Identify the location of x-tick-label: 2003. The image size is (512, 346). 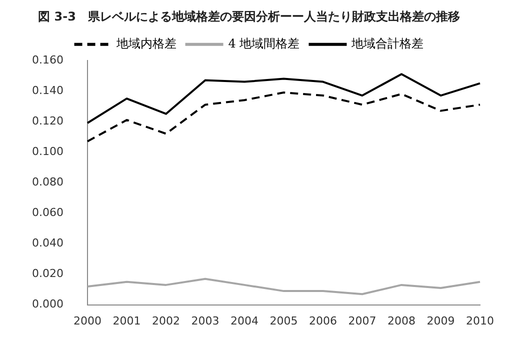
(205, 321).